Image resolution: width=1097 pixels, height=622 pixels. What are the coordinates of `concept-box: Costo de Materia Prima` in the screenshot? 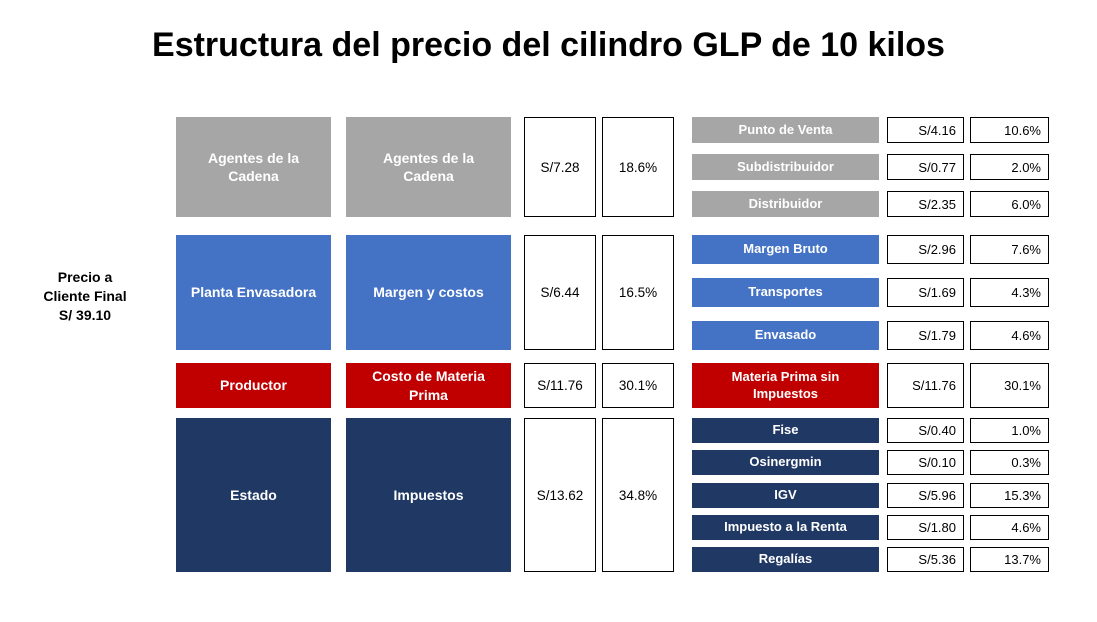 It's located at (428, 385).